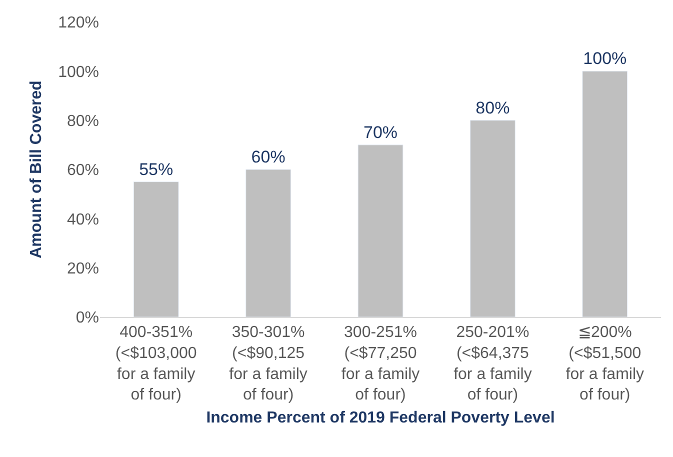  I want to click on data-label: 80%, so click(493, 108).